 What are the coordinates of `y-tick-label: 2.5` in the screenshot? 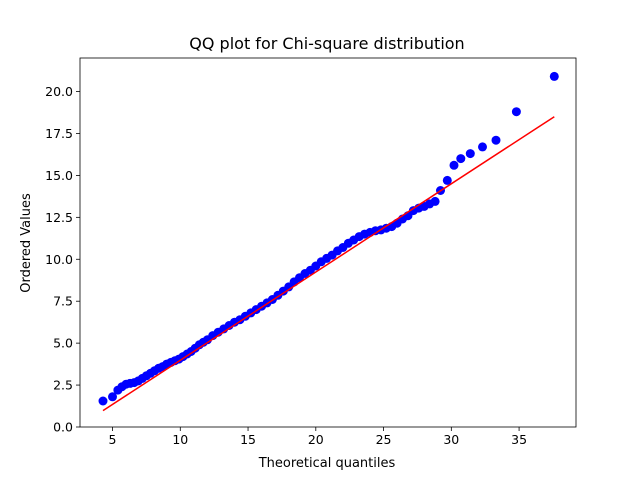 It's located at (63, 385).